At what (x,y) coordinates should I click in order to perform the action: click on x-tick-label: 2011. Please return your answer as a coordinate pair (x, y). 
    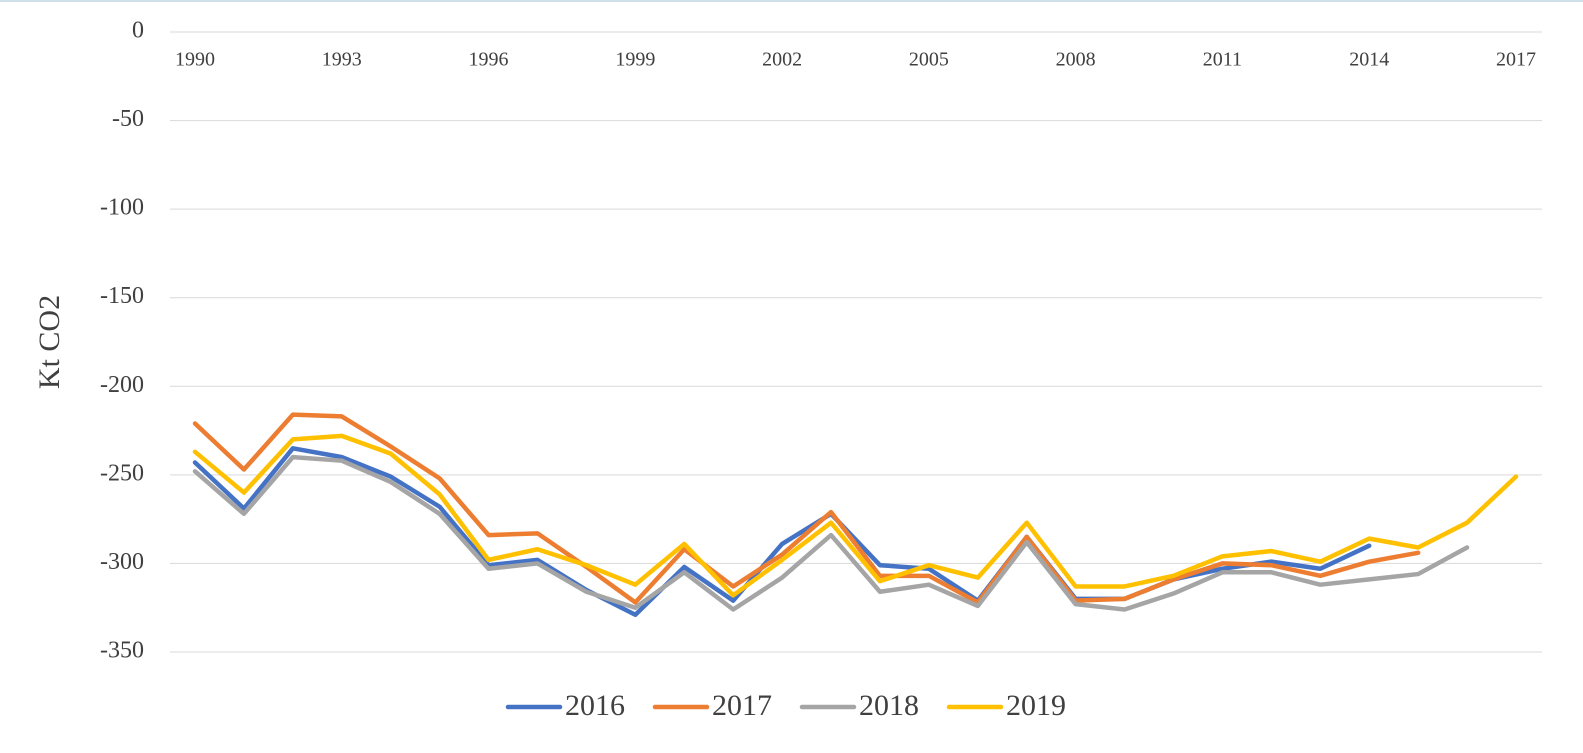
    Looking at the image, I should click on (1222, 60).